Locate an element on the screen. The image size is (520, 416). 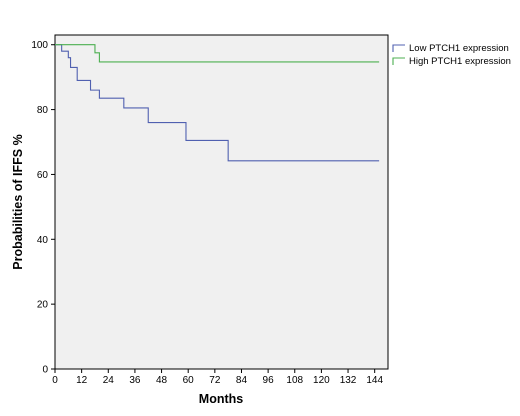
x-tick-label: 120 is located at coordinates (321, 380).